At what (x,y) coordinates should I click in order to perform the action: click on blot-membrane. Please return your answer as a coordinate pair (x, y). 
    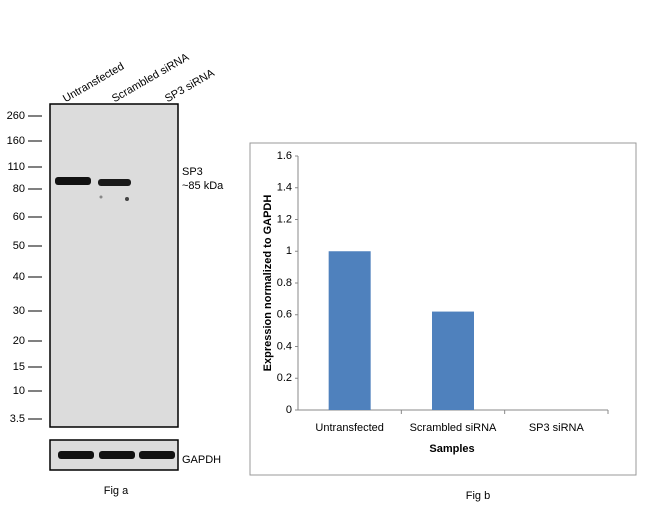
    Looking at the image, I should click on (114, 265).